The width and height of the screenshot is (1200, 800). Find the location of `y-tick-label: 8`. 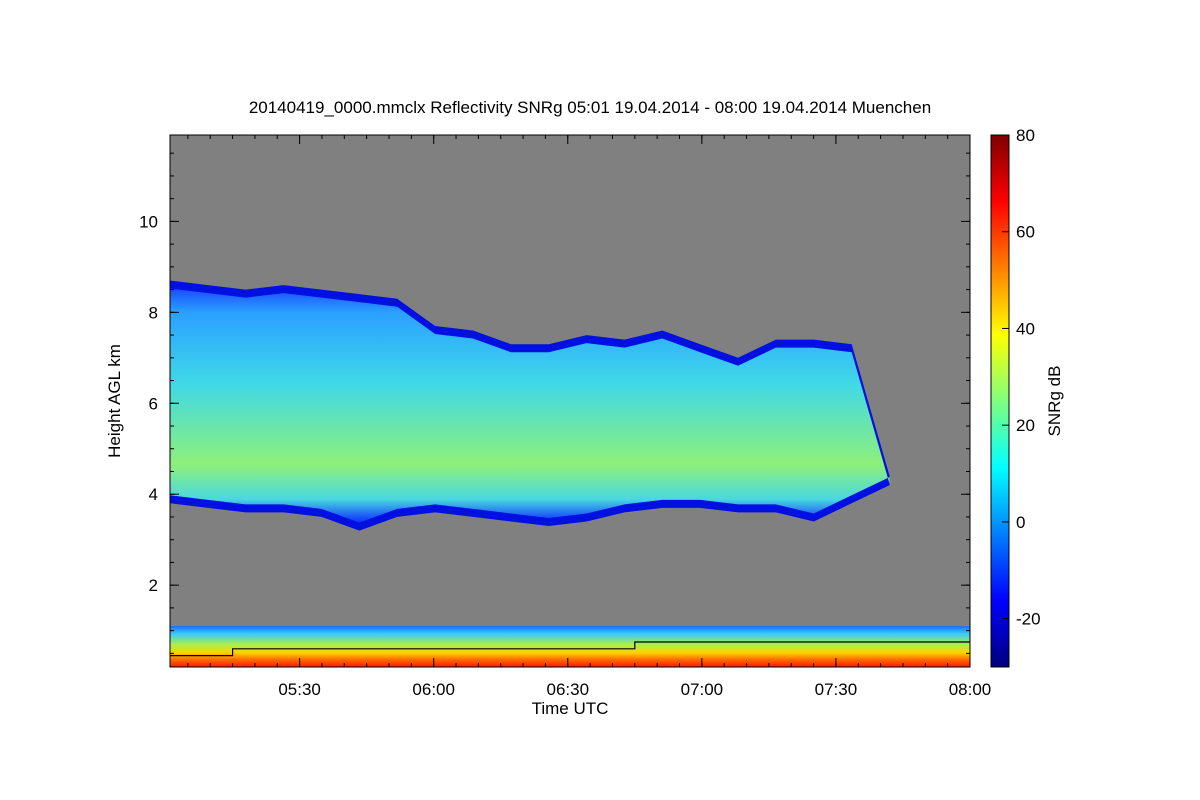

y-tick-label: 8 is located at coordinates (153, 312).